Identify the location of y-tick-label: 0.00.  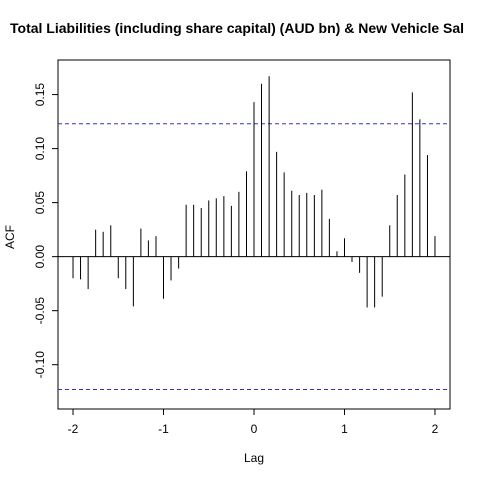
(40, 257).